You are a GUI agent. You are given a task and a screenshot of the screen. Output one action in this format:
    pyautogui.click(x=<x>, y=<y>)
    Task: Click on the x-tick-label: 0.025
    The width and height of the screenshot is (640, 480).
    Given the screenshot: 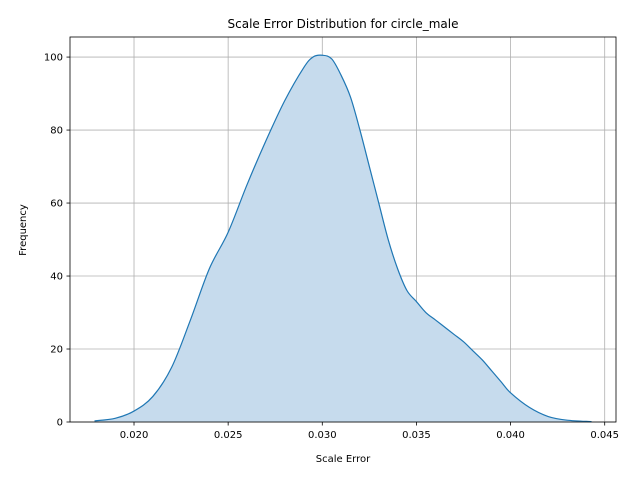 What is the action you would take?
    pyautogui.click(x=228, y=435)
    